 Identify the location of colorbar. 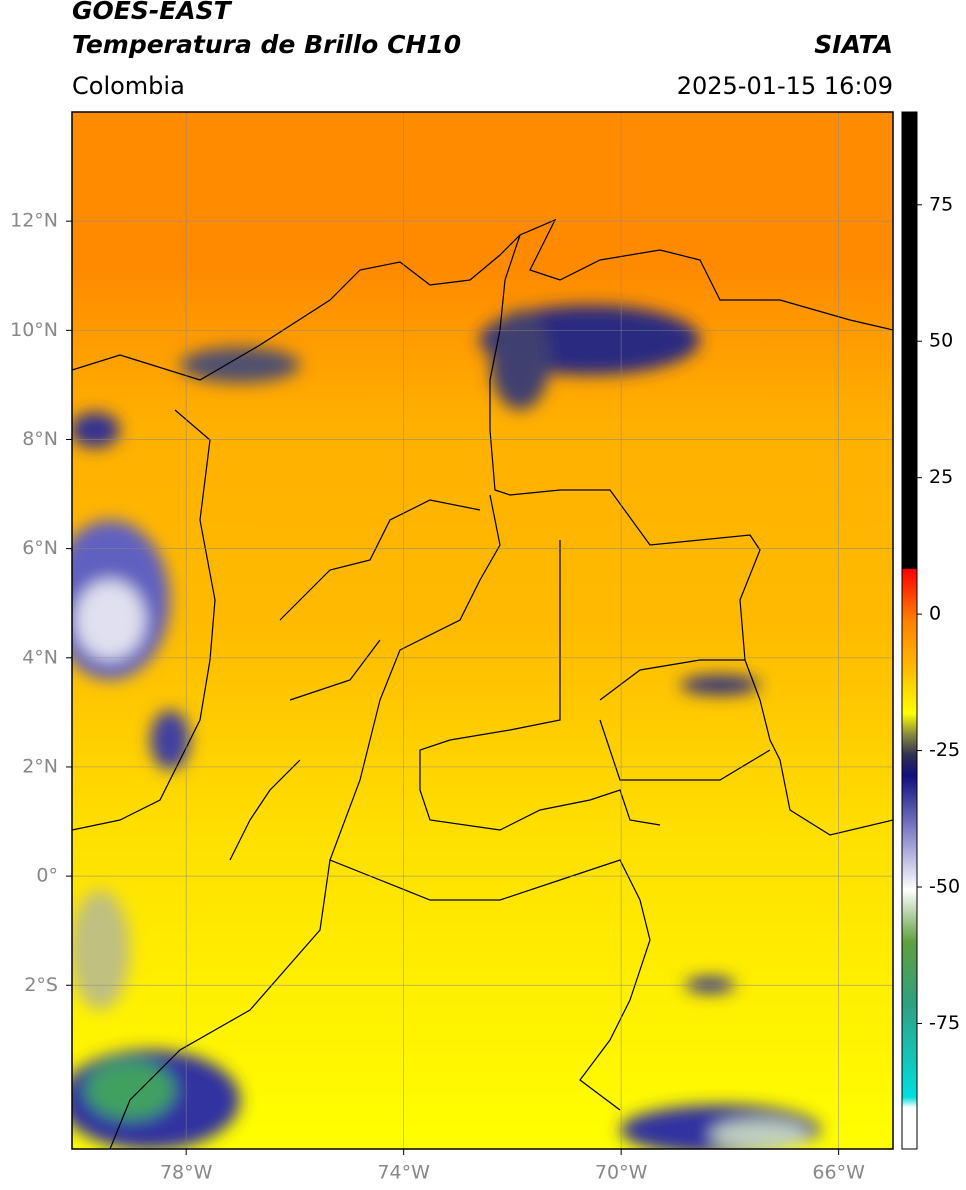
(909, 630).